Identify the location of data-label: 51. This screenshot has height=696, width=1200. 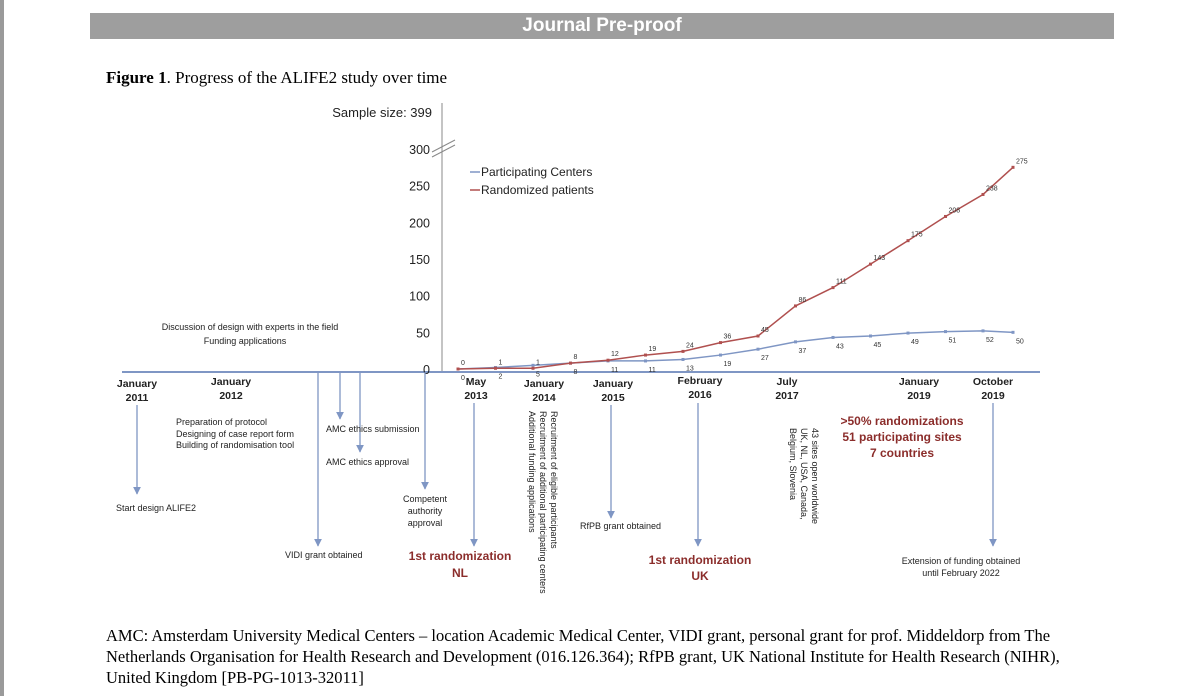
(953, 341).